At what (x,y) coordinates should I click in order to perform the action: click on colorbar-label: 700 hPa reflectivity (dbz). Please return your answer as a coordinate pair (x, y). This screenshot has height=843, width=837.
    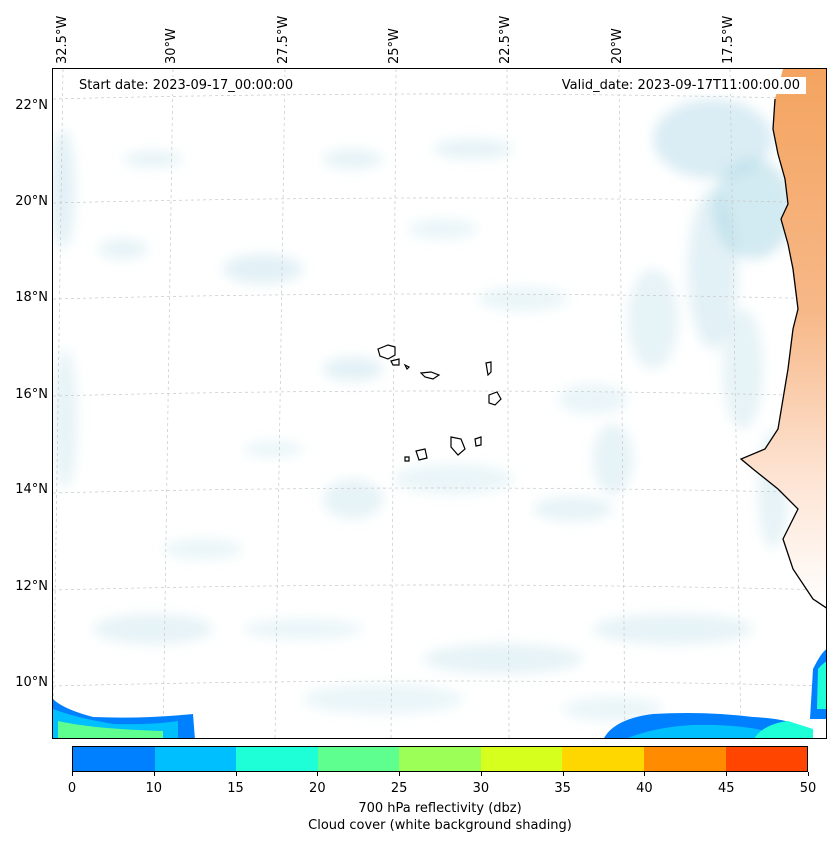
    Looking at the image, I should click on (440, 808).